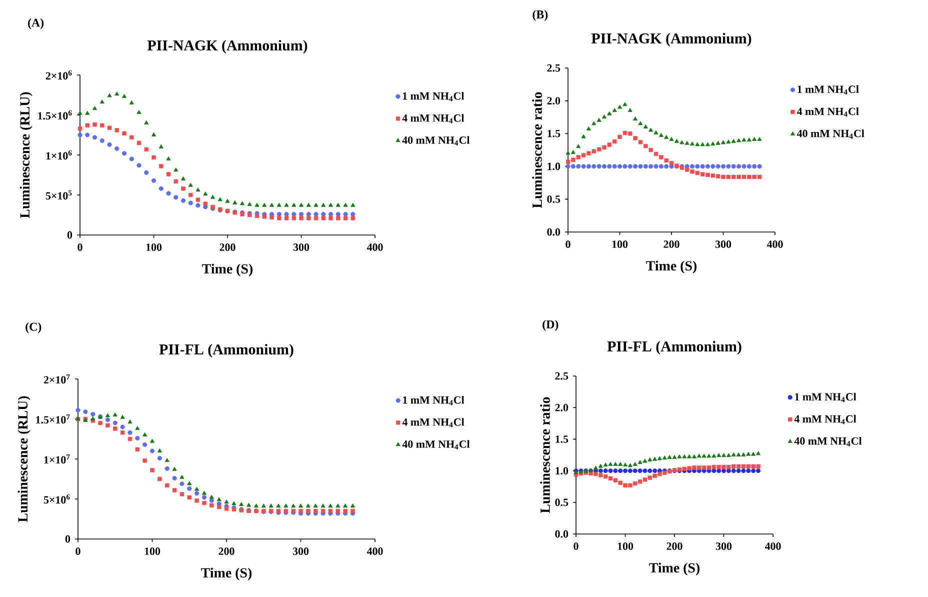 The image size is (928, 597). What do you see at coordinates (59, 155) in the screenshot?
I see `y-tick-label: 1×10$^{6}$` at bounding box center [59, 155].